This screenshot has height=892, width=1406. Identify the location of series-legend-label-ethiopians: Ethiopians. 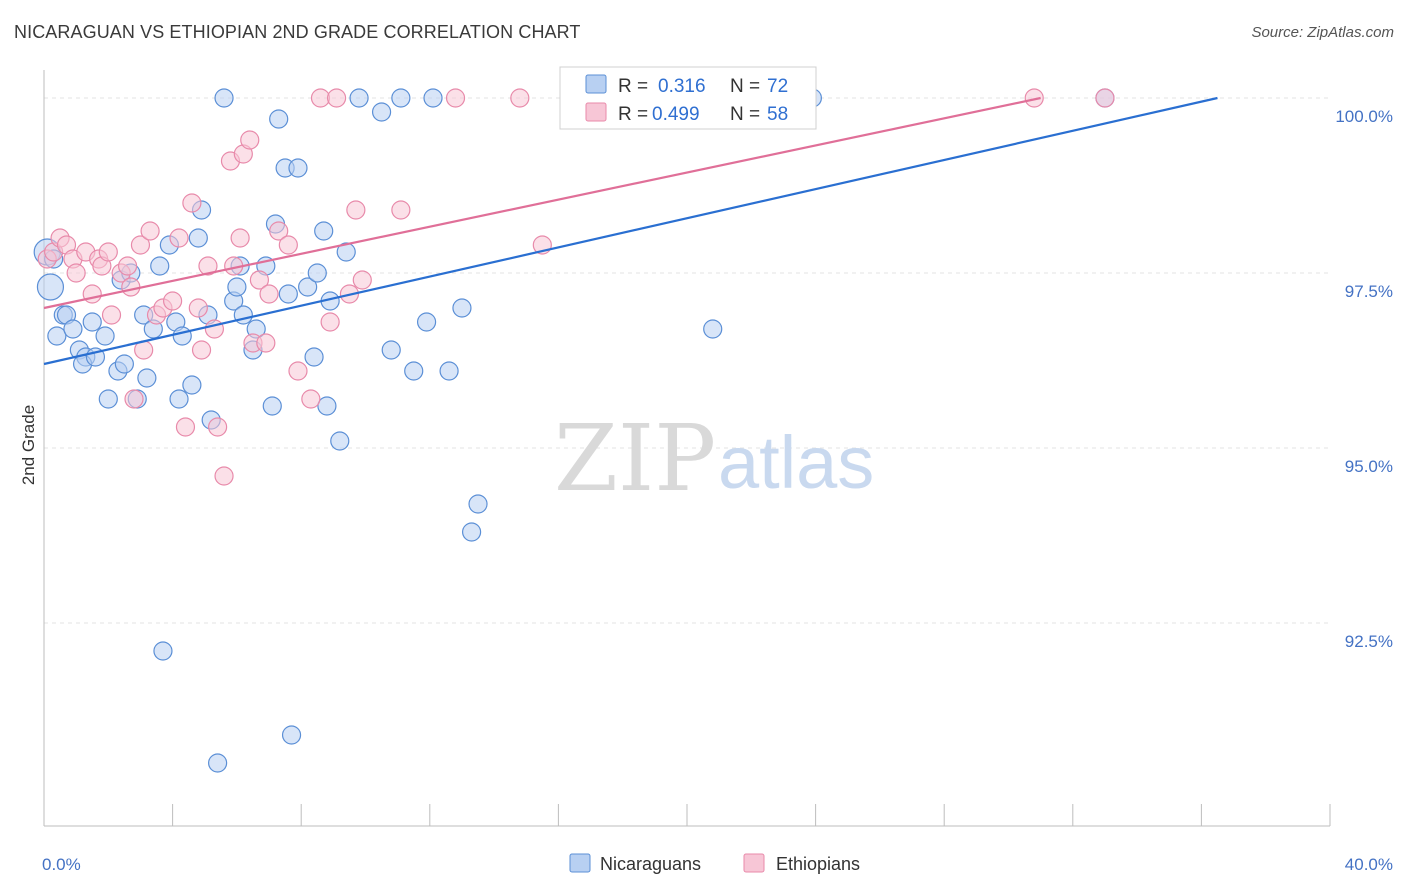
(818, 864).